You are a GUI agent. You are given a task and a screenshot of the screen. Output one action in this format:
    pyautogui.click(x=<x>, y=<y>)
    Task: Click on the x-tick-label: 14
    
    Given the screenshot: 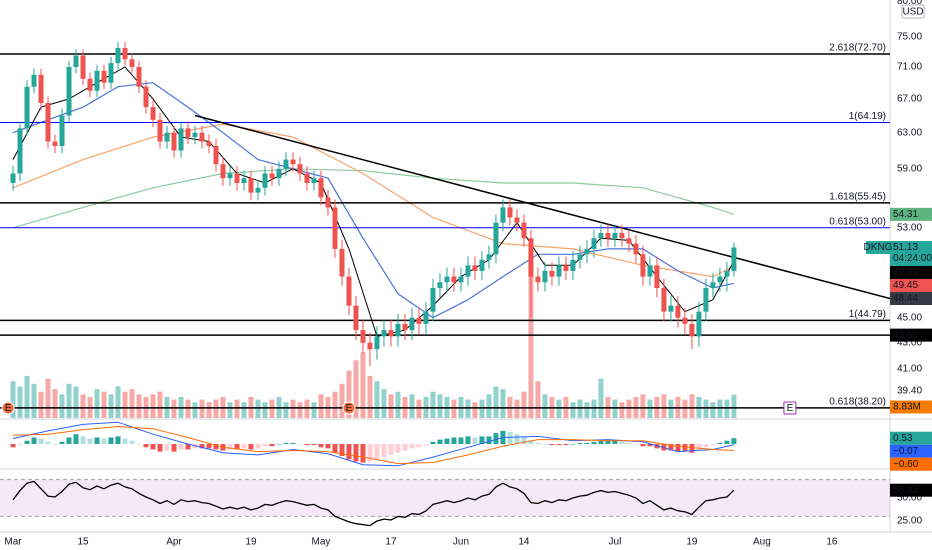 What is the action you would take?
    pyautogui.click(x=524, y=542)
    